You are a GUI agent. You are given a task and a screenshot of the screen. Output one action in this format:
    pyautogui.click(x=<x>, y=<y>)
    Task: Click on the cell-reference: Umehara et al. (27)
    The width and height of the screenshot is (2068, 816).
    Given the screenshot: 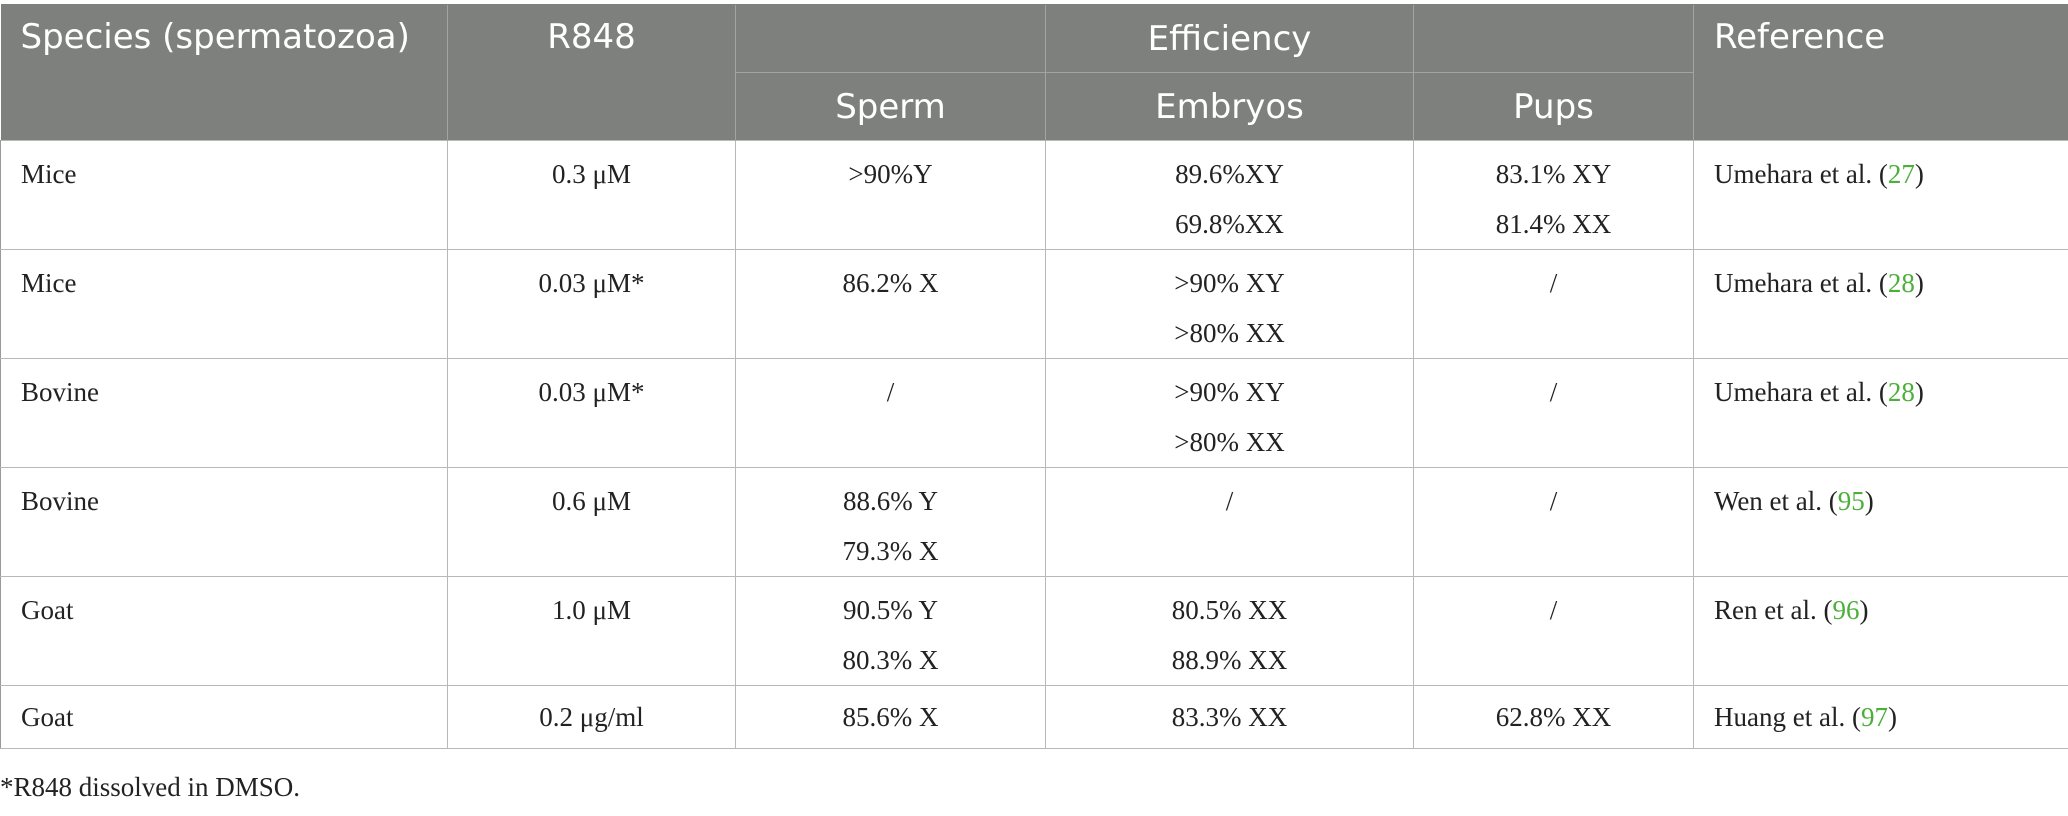 What is the action you would take?
    pyautogui.click(x=1880, y=195)
    